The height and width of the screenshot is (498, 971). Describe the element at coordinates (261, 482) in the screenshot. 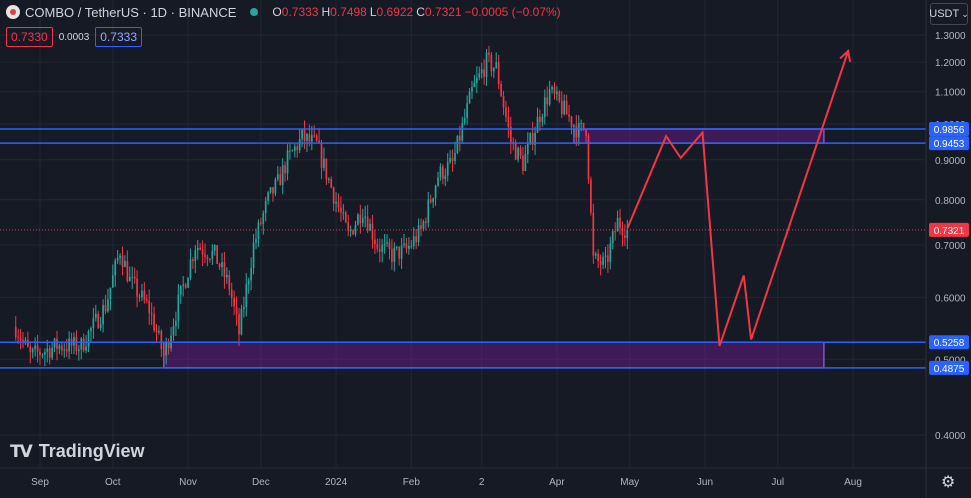

I see `x-tick-label: Dec` at that location.